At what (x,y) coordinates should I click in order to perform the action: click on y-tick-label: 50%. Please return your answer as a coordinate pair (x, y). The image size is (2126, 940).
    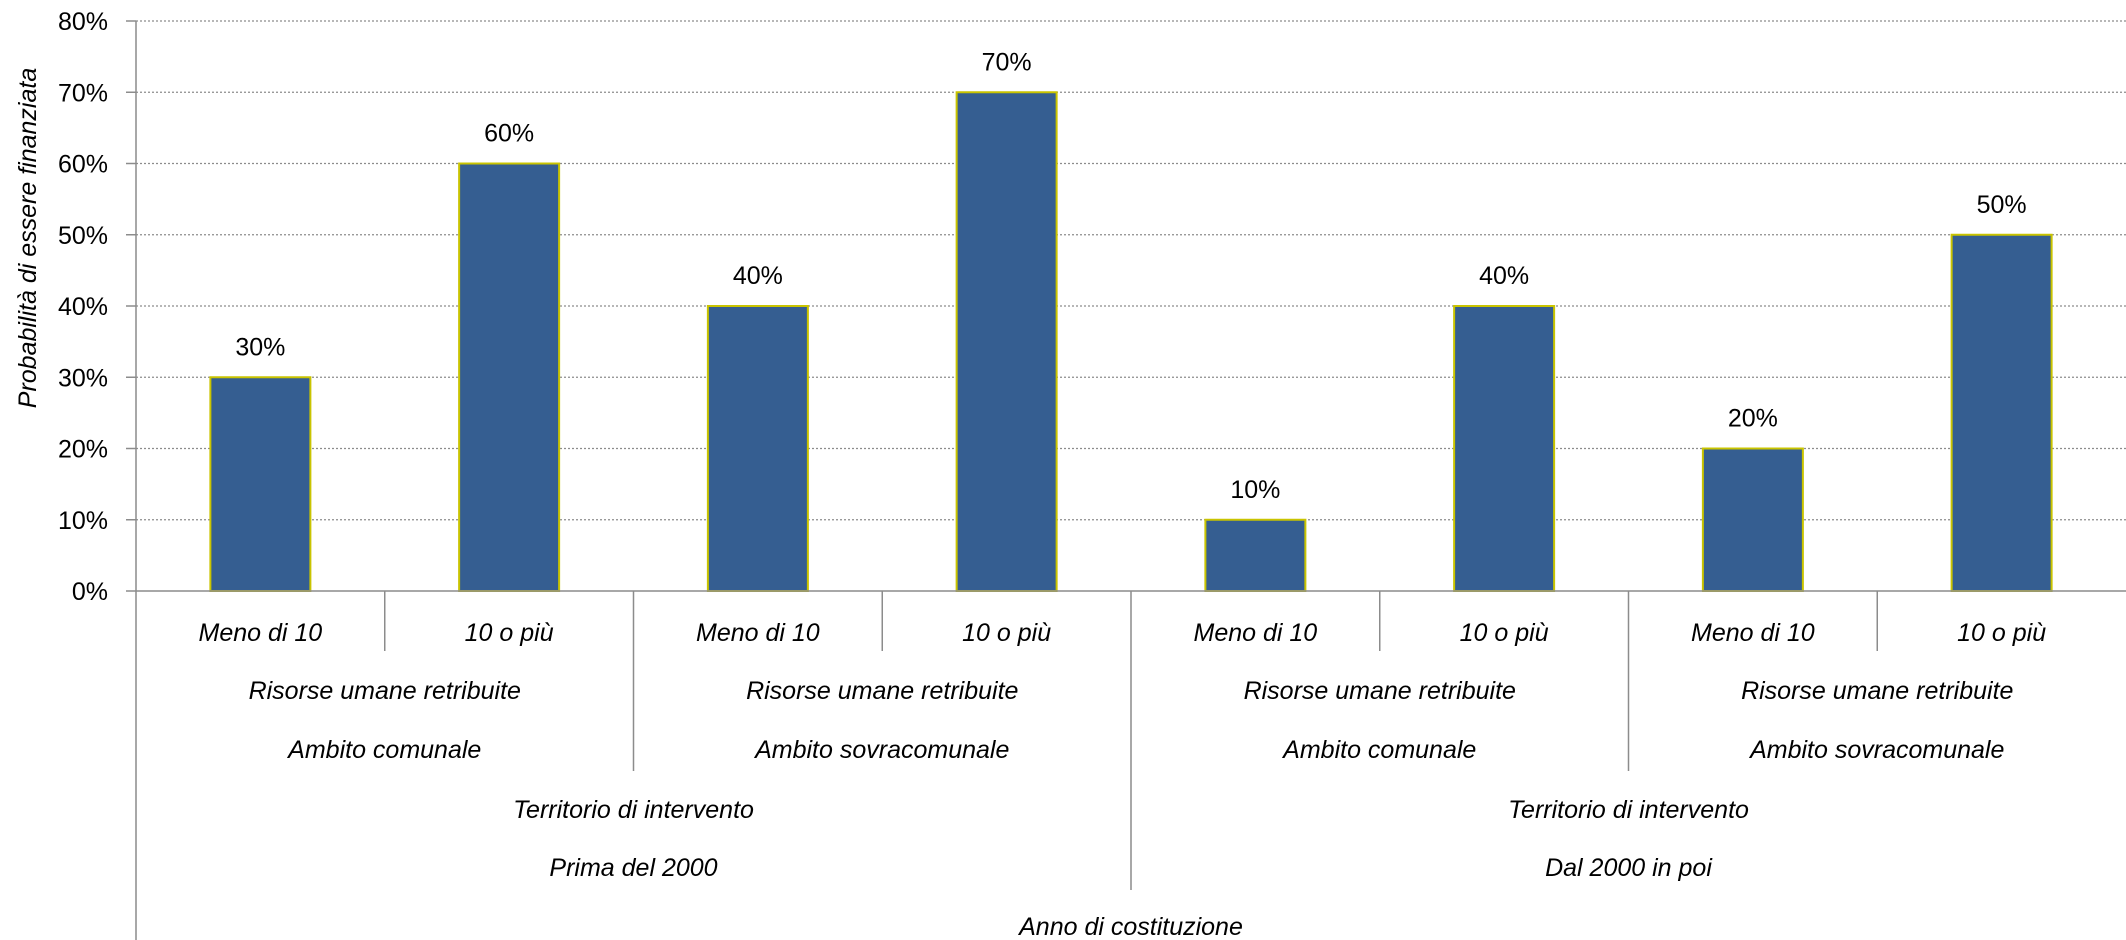
    Looking at the image, I should click on (83, 236).